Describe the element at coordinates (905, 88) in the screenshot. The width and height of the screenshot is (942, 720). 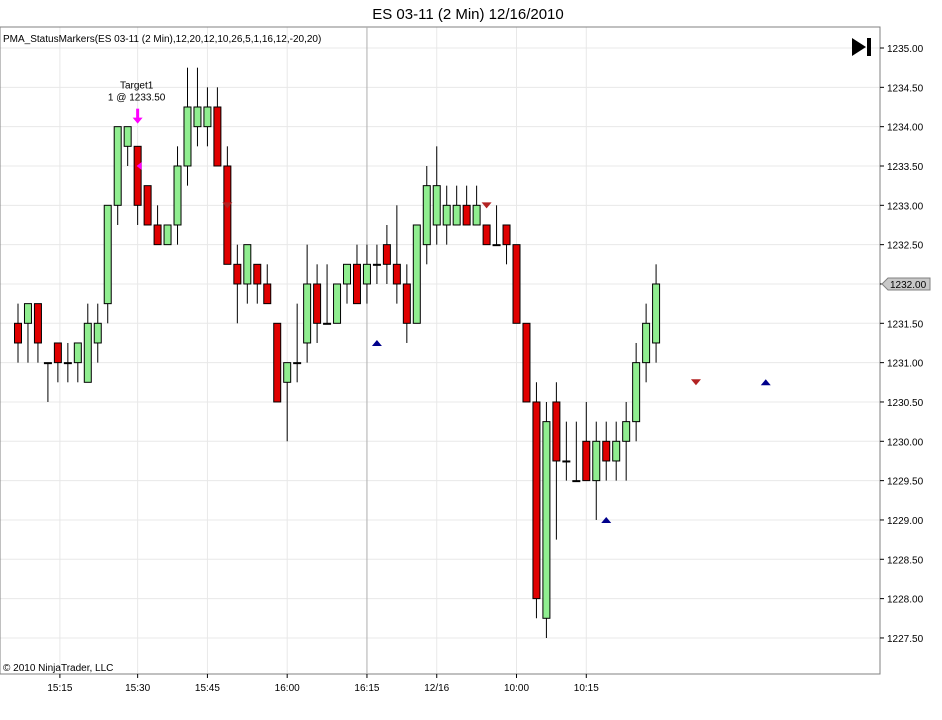
I see `y-tick-label: 1234.50` at that location.